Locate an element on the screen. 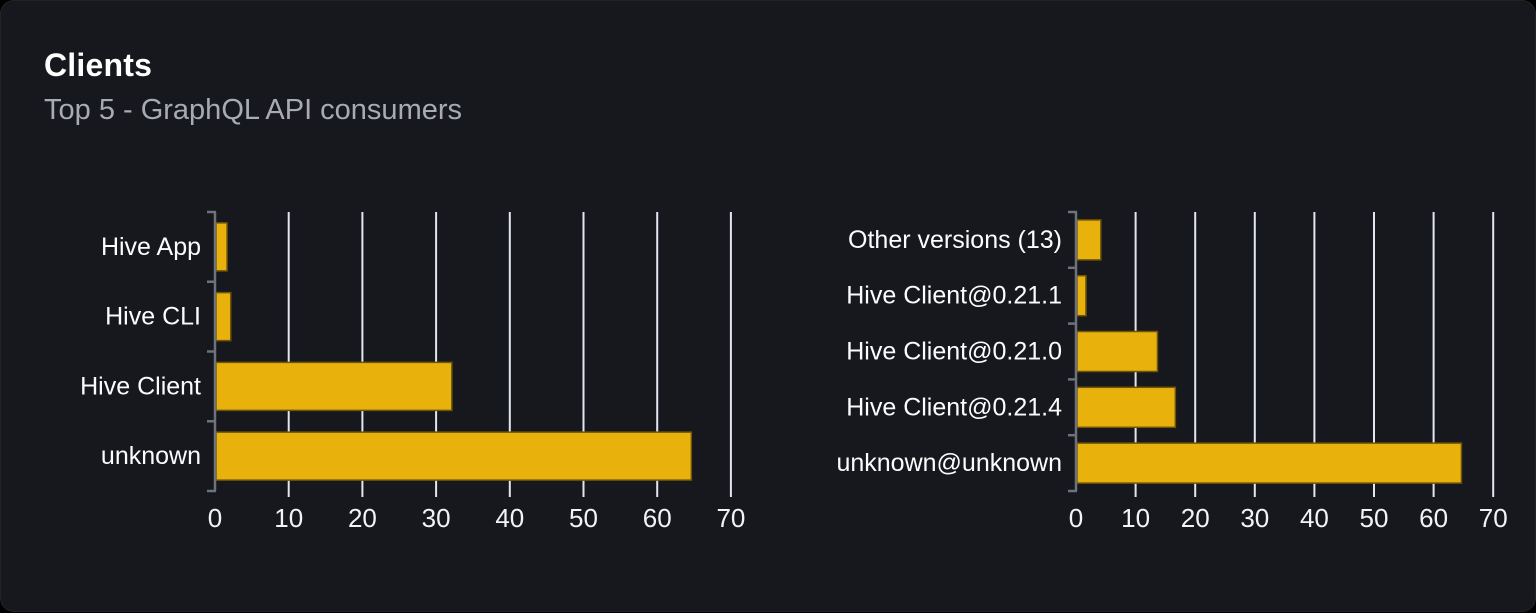 The height and width of the screenshot is (613, 1536). y-axis-label-hive-client-0-21-1: Hive Client@0.21.1 is located at coordinates (954, 296).